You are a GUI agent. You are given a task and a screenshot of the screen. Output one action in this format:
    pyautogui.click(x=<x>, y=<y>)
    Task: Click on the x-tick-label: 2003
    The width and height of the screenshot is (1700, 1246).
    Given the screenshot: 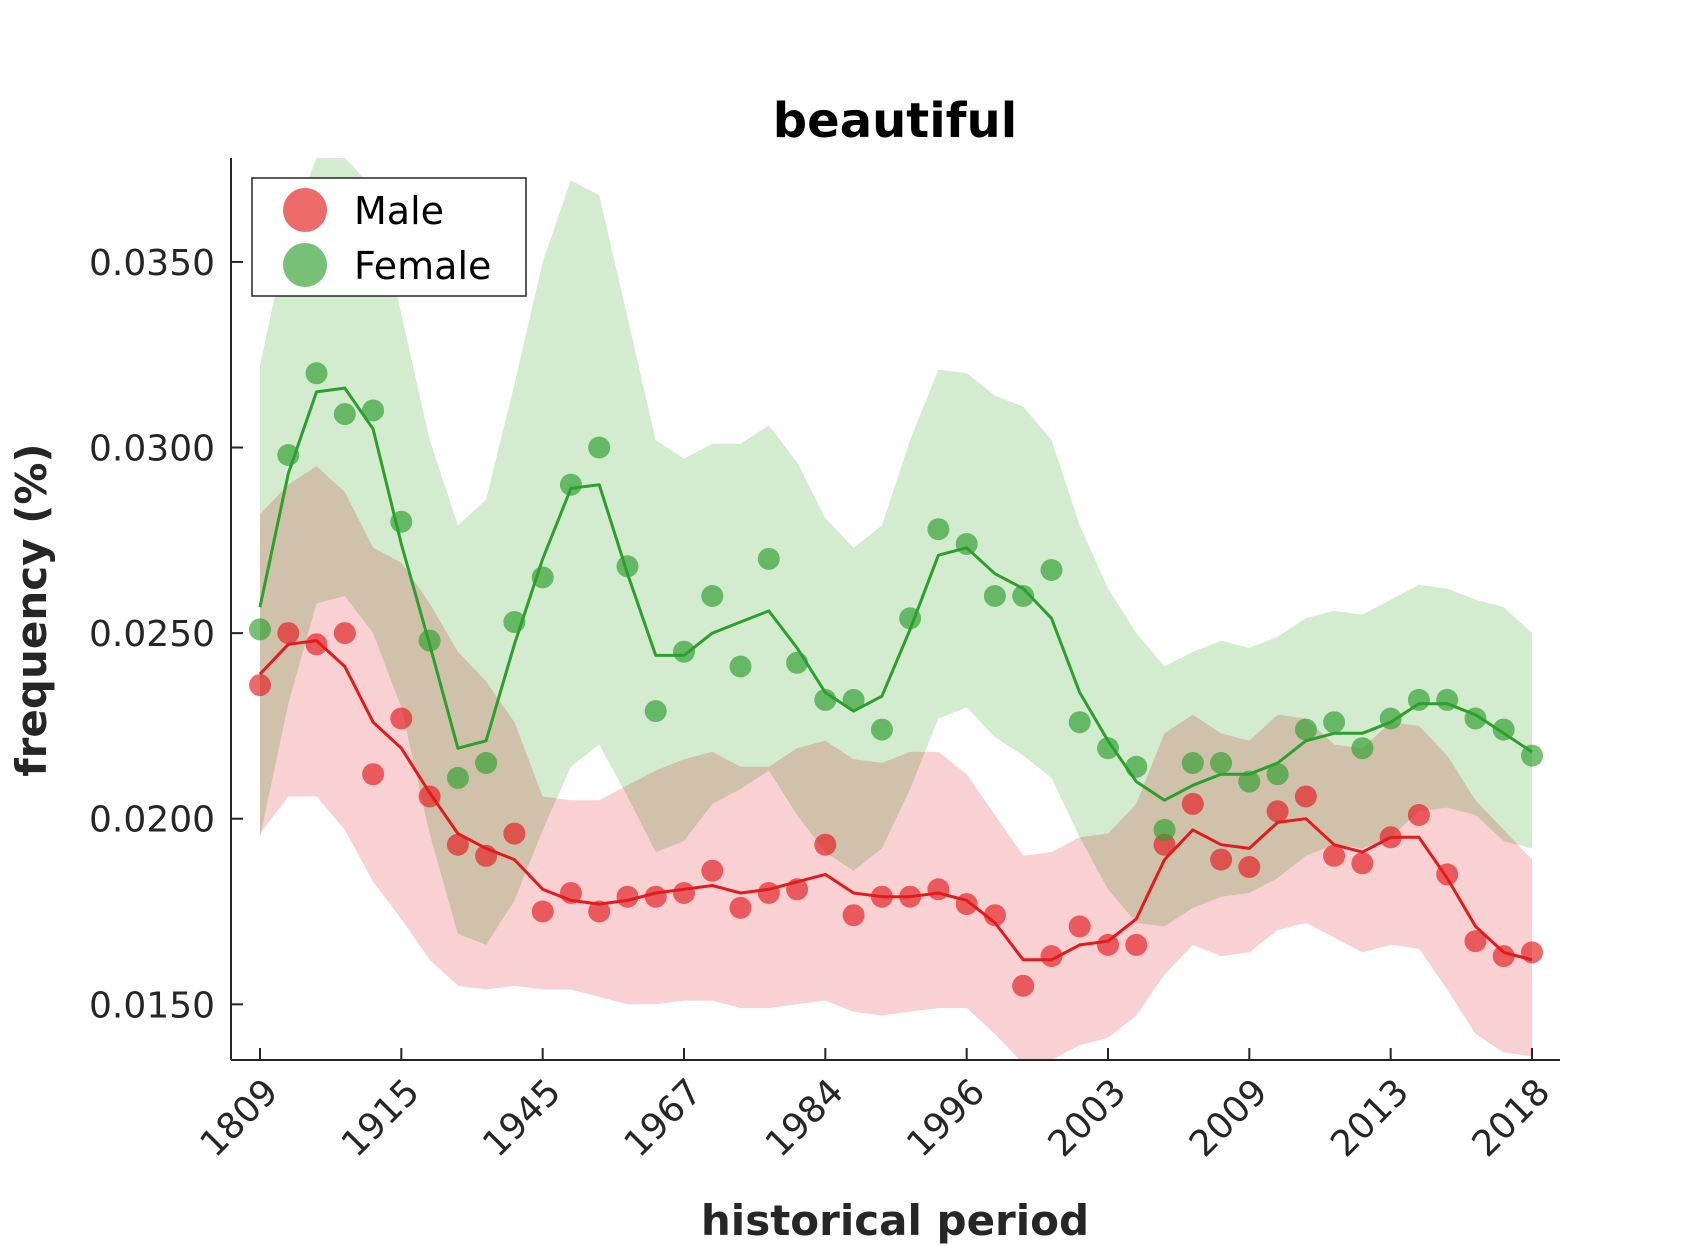 What is the action you would take?
    pyautogui.click(x=1088, y=1118)
    